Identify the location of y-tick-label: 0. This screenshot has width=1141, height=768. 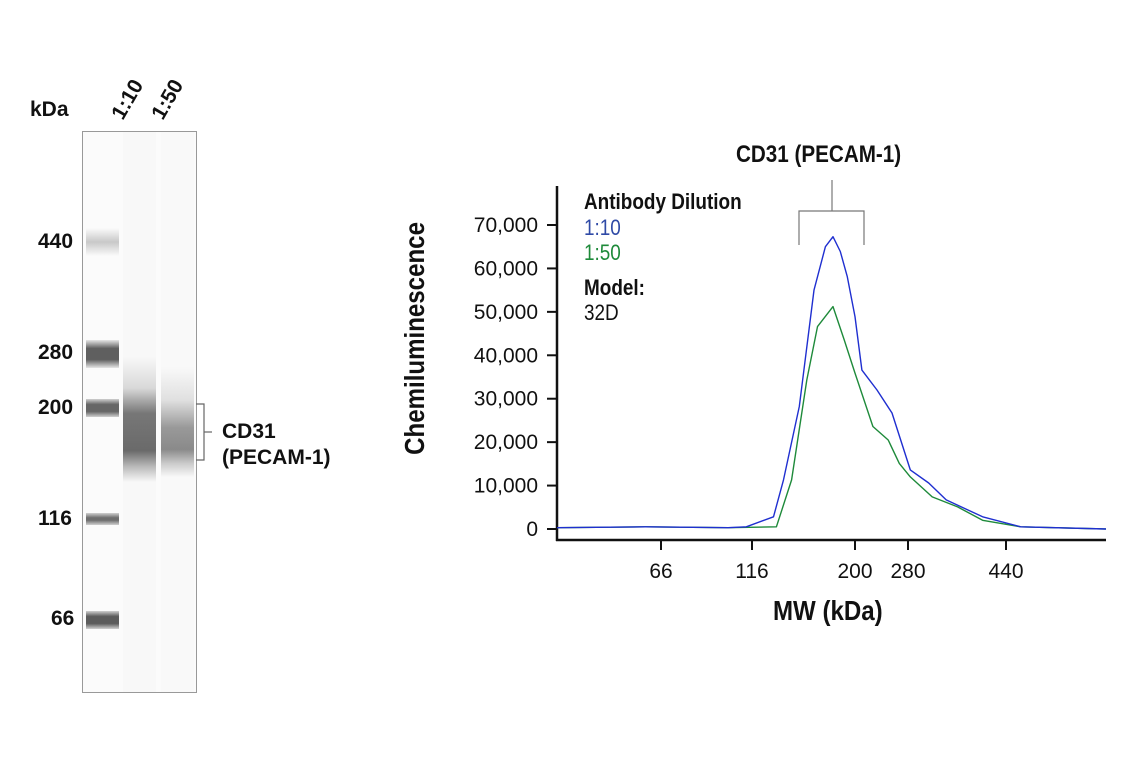
(532, 529).